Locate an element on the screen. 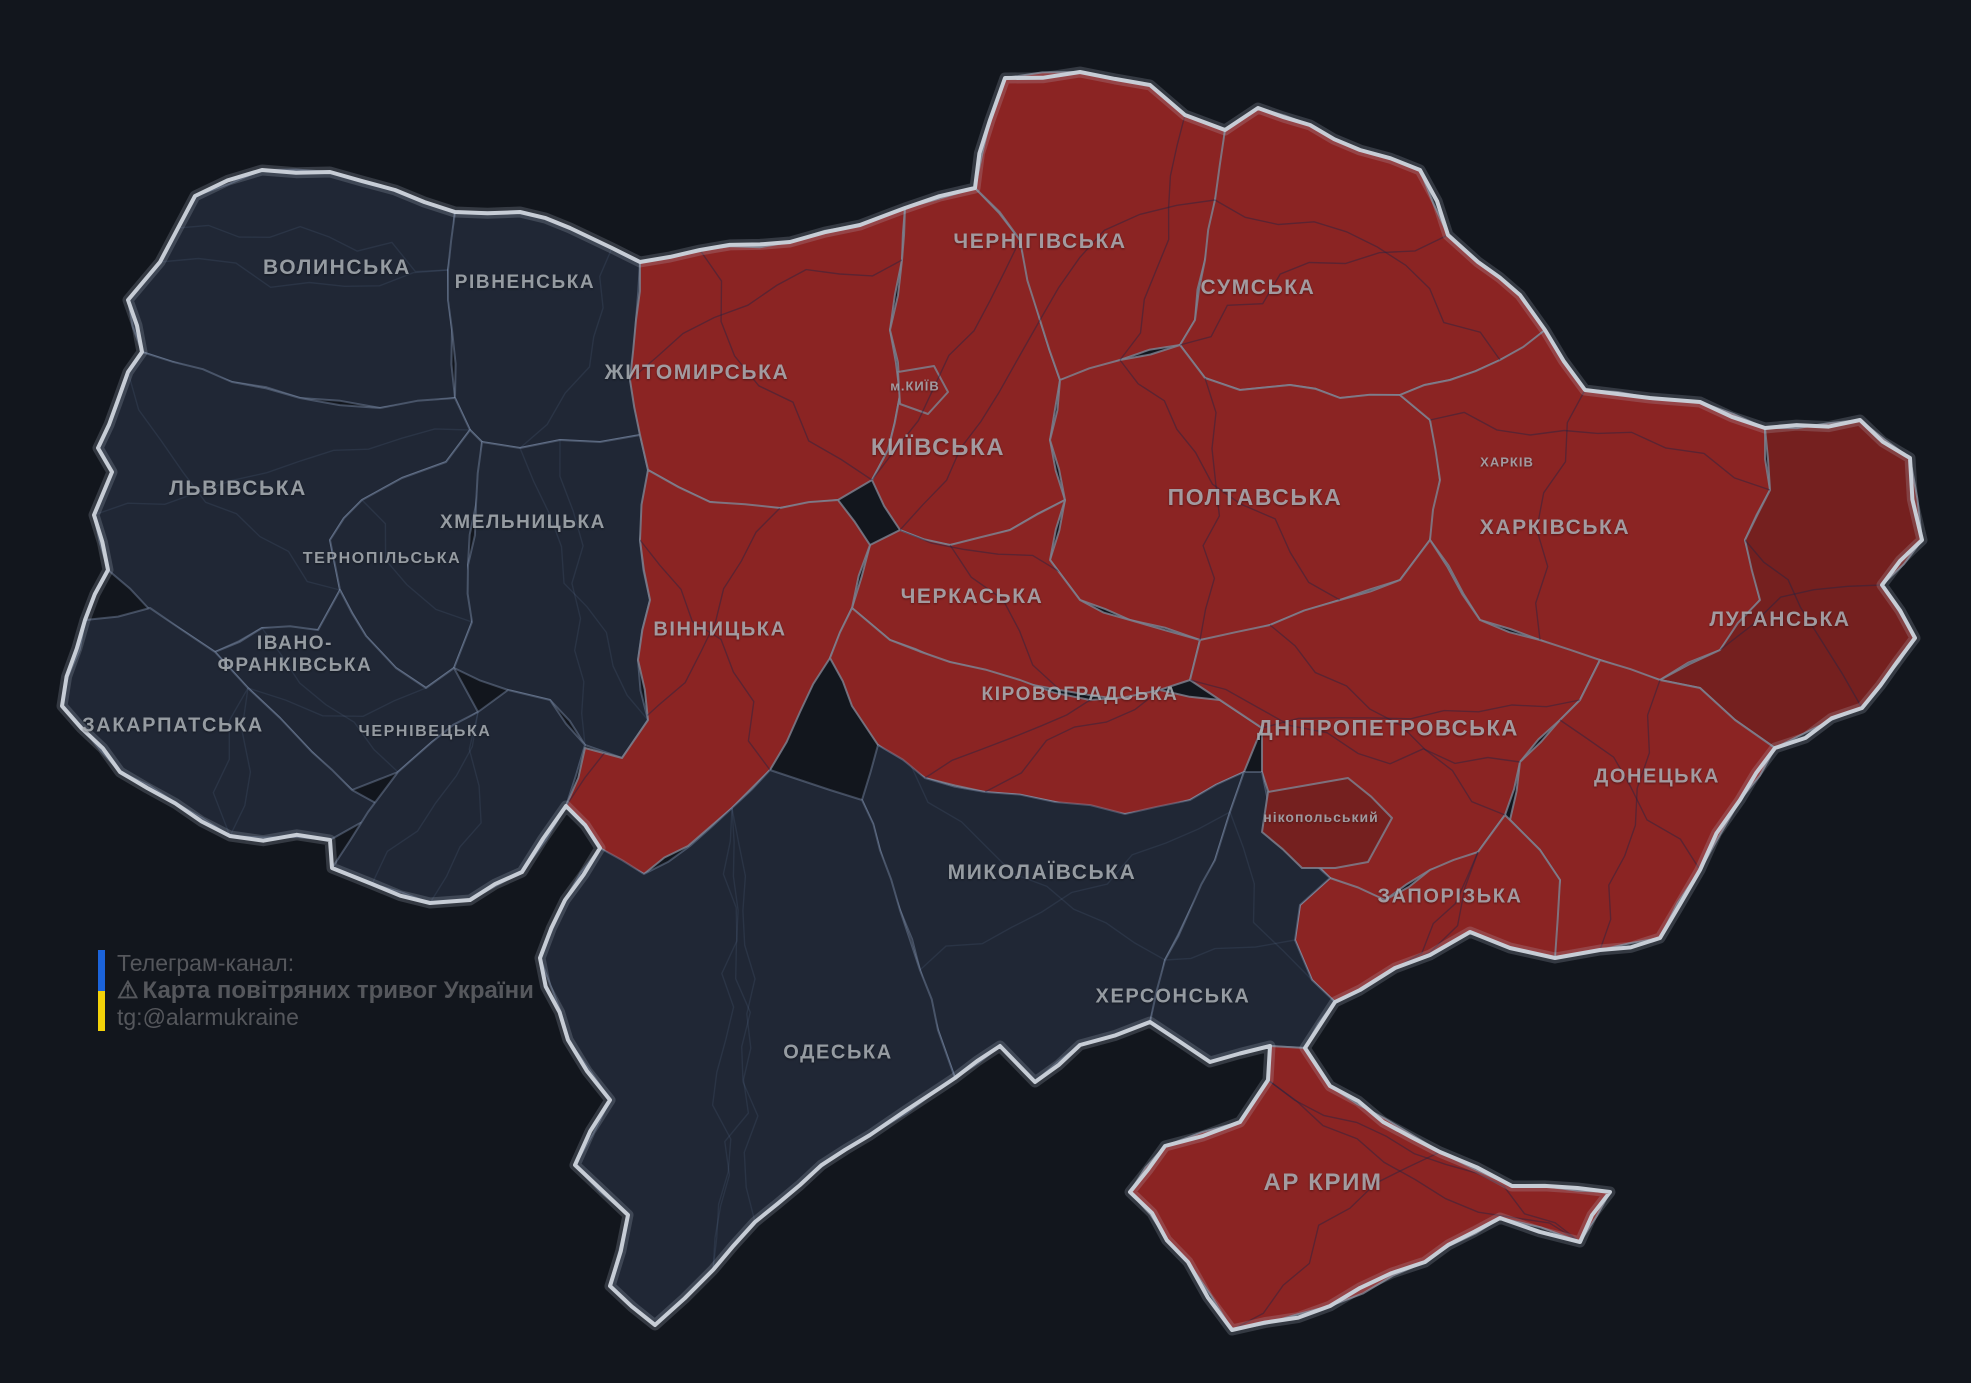 The height and width of the screenshot is (1383, 1971). raion-borders-kirovohrad is located at coordinates (1042, 741).